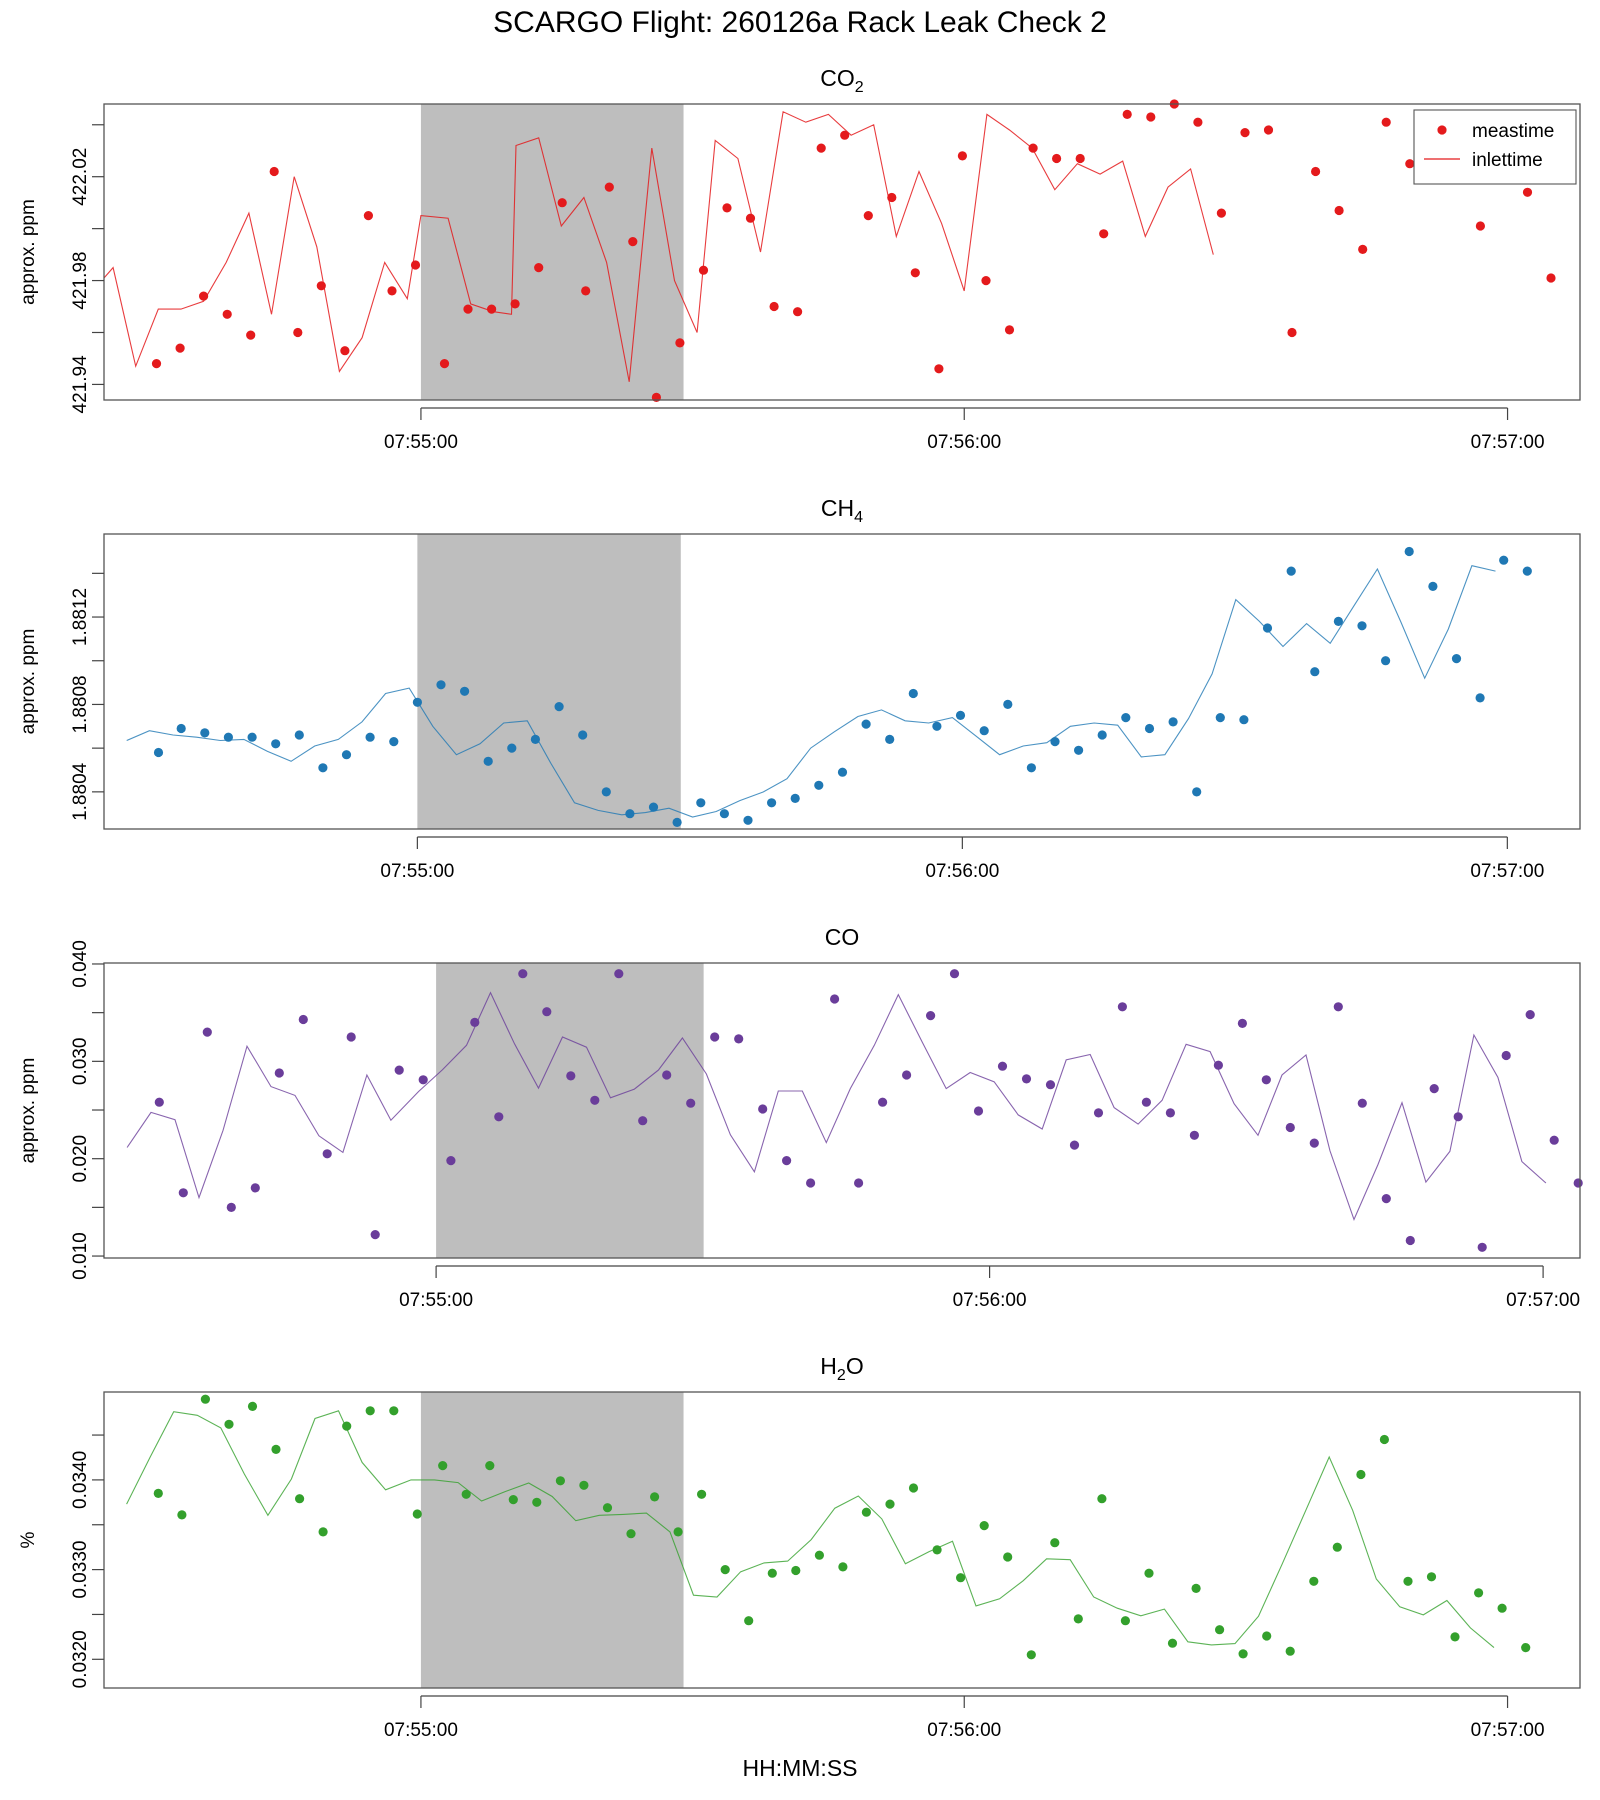 This screenshot has width=1600, height=1800. What do you see at coordinates (842, 937) in the screenshot?
I see `panel-title: CO` at bounding box center [842, 937].